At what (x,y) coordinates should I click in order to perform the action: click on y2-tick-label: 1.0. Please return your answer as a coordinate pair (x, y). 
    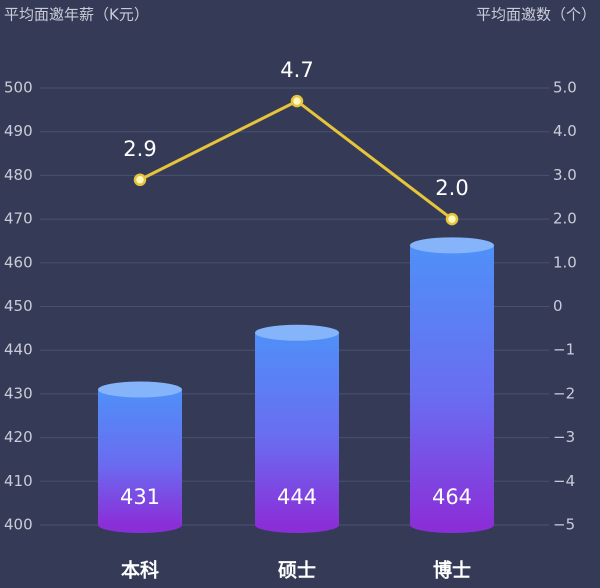
    Looking at the image, I should click on (565, 262).